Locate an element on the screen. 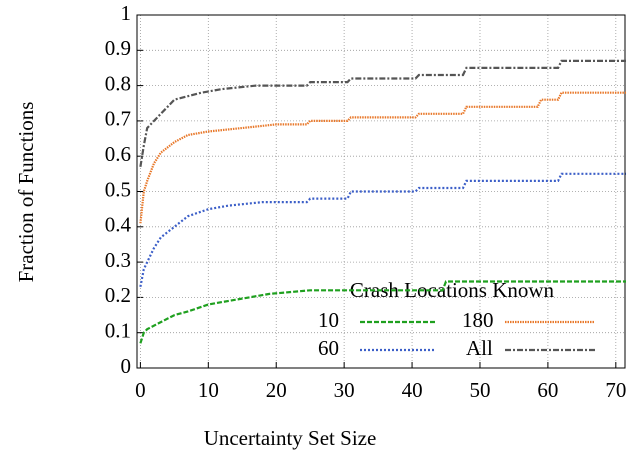  y-tick-label: 0 is located at coordinates (126, 366).